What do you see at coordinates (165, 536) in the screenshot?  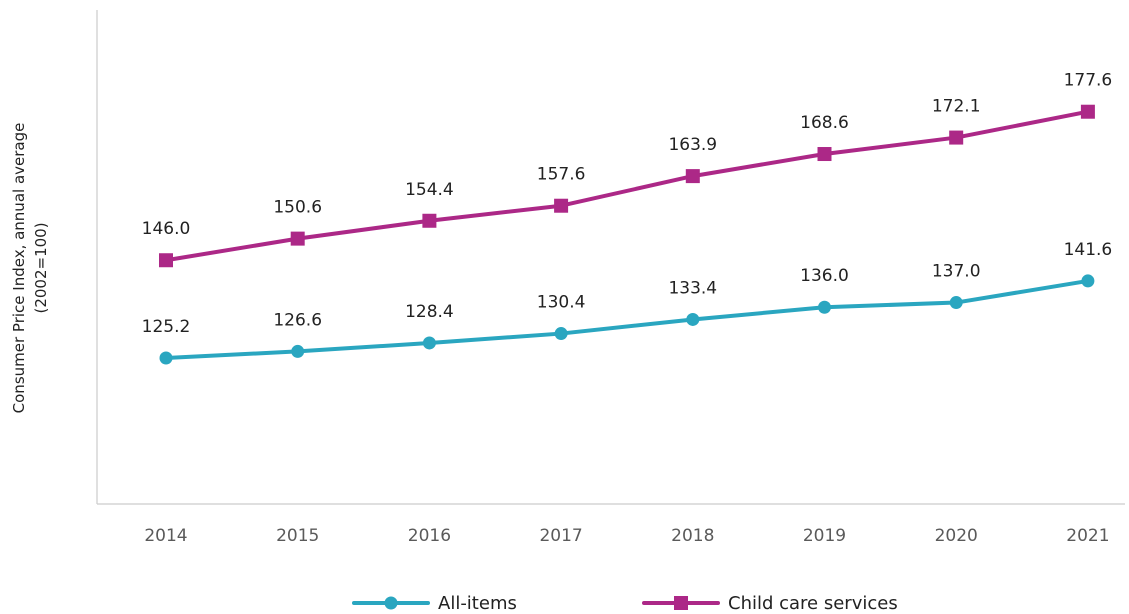 I see `x-tick-label: 2014` at bounding box center [165, 536].